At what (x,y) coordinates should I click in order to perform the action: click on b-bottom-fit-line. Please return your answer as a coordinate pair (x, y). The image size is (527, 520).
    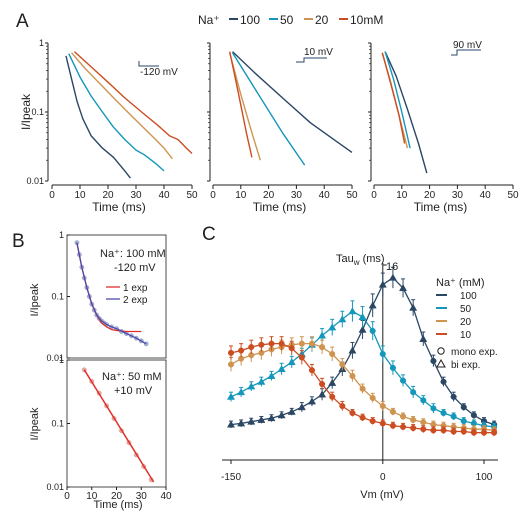
    Looking at the image, I should click on (119, 426).